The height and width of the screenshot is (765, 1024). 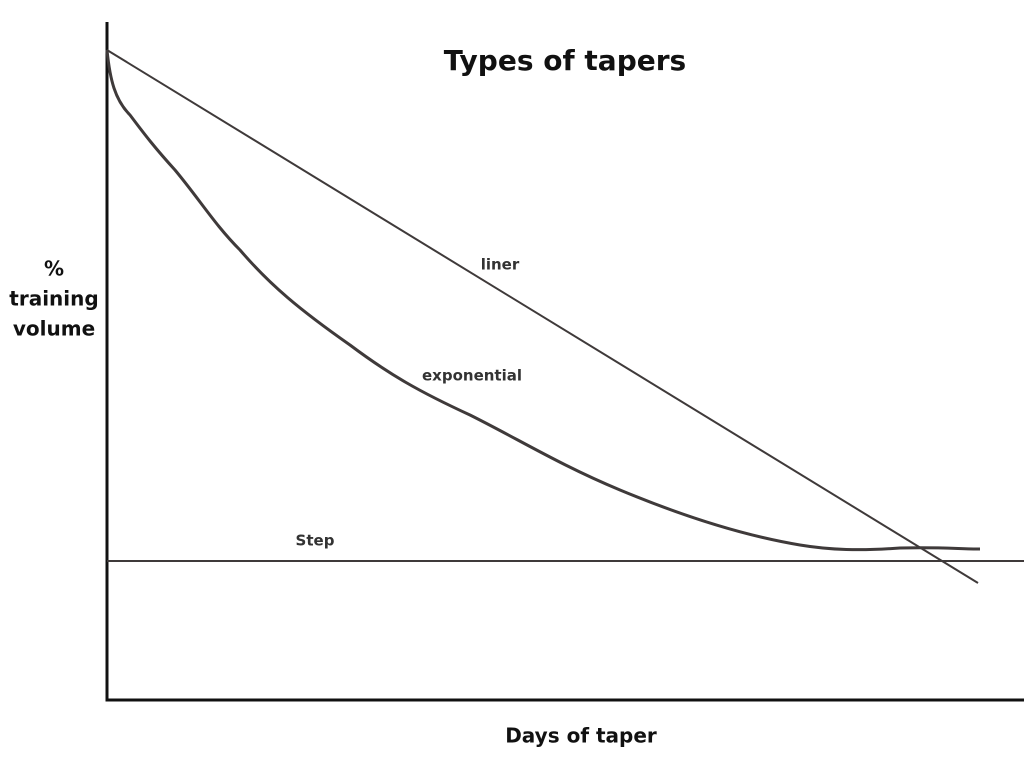 I want to click on y-axis-label: %, so click(x=54, y=269).